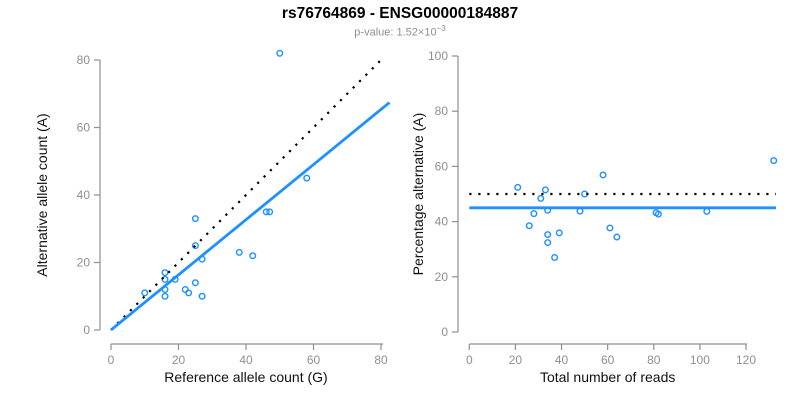  Describe the element at coordinates (441, 28) in the screenshot. I see `p-value-exponent: −3` at that location.